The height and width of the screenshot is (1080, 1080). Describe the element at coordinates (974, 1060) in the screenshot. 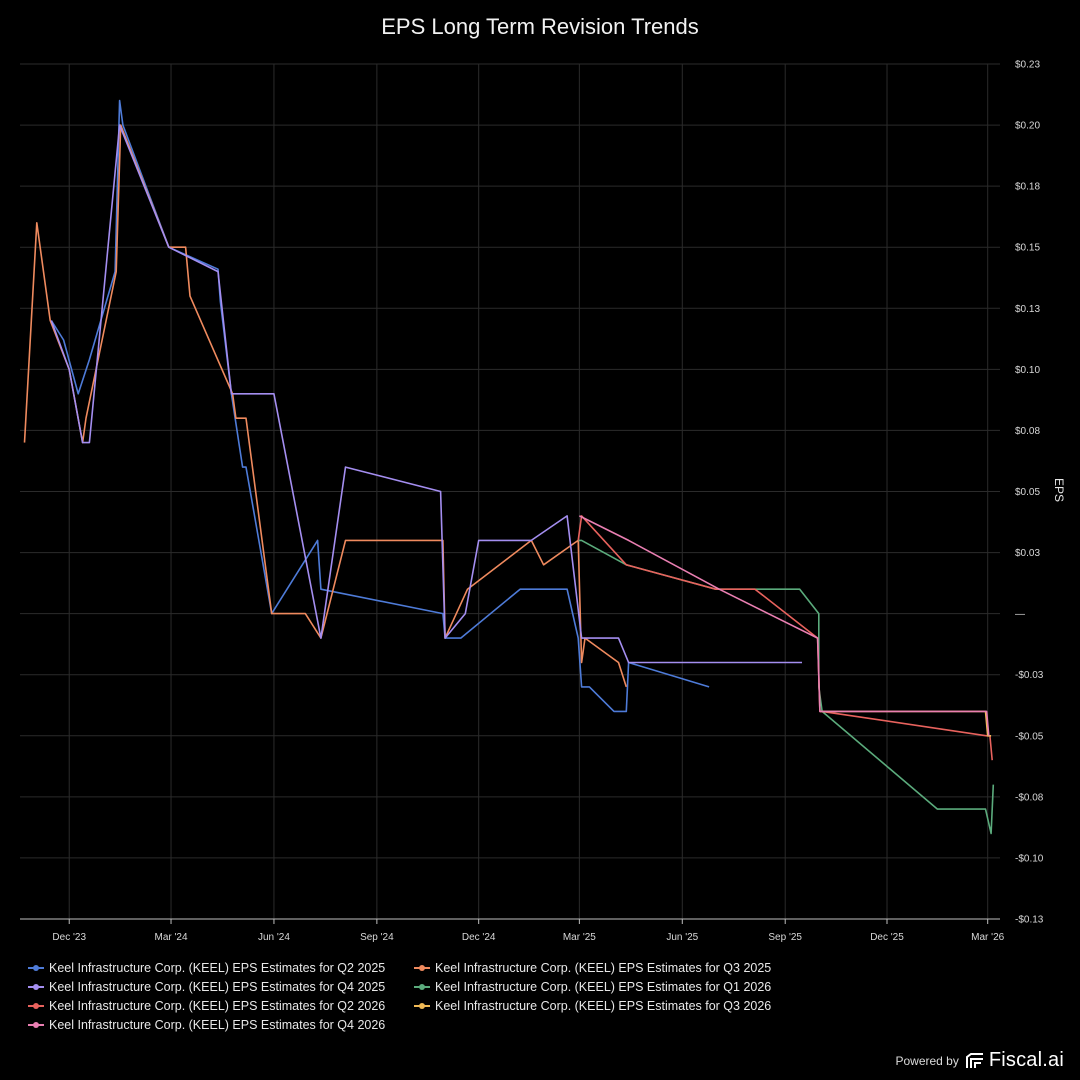

I see `fiscal-logo-icon` at that location.